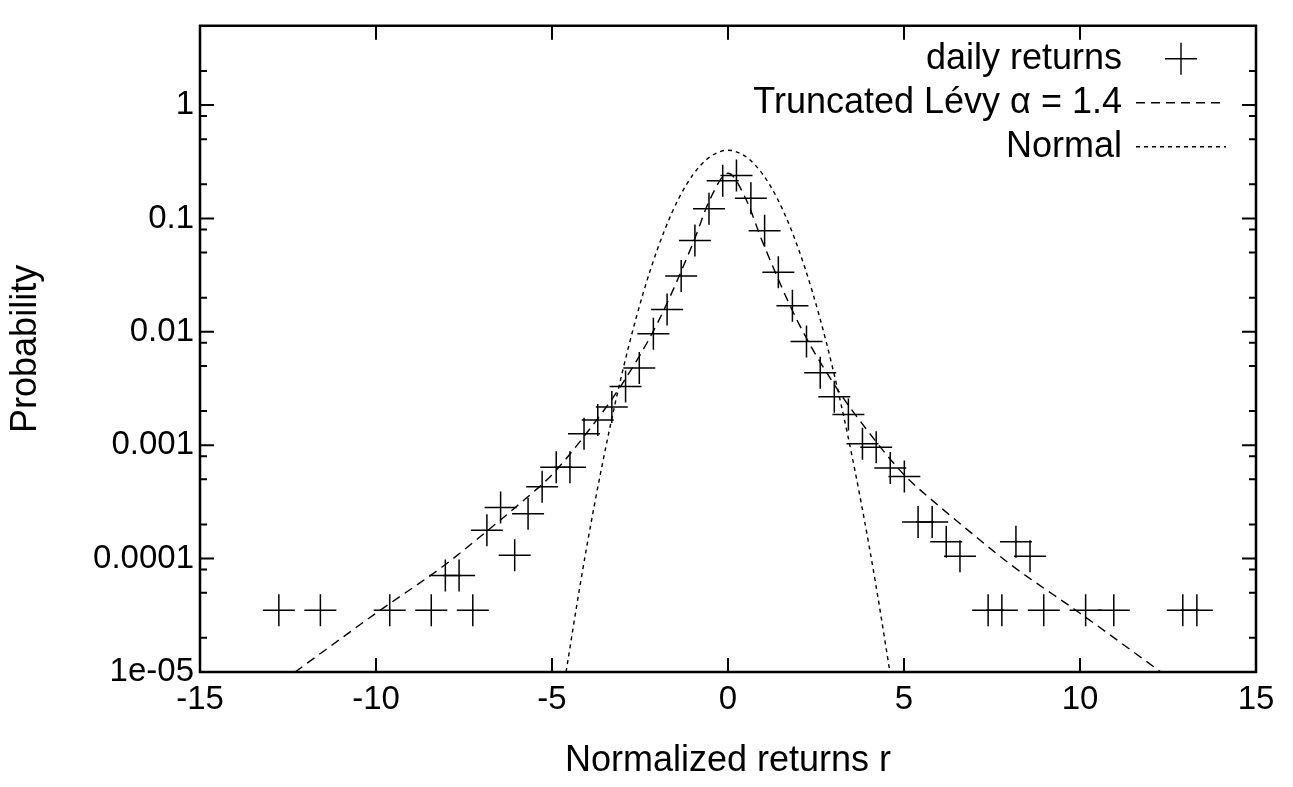 The height and width of the screenshot is (787, 1293). Describe the element at coordinates (143, 556) in the screenshot. I see `y-tick-label: 0.0001` at that location.